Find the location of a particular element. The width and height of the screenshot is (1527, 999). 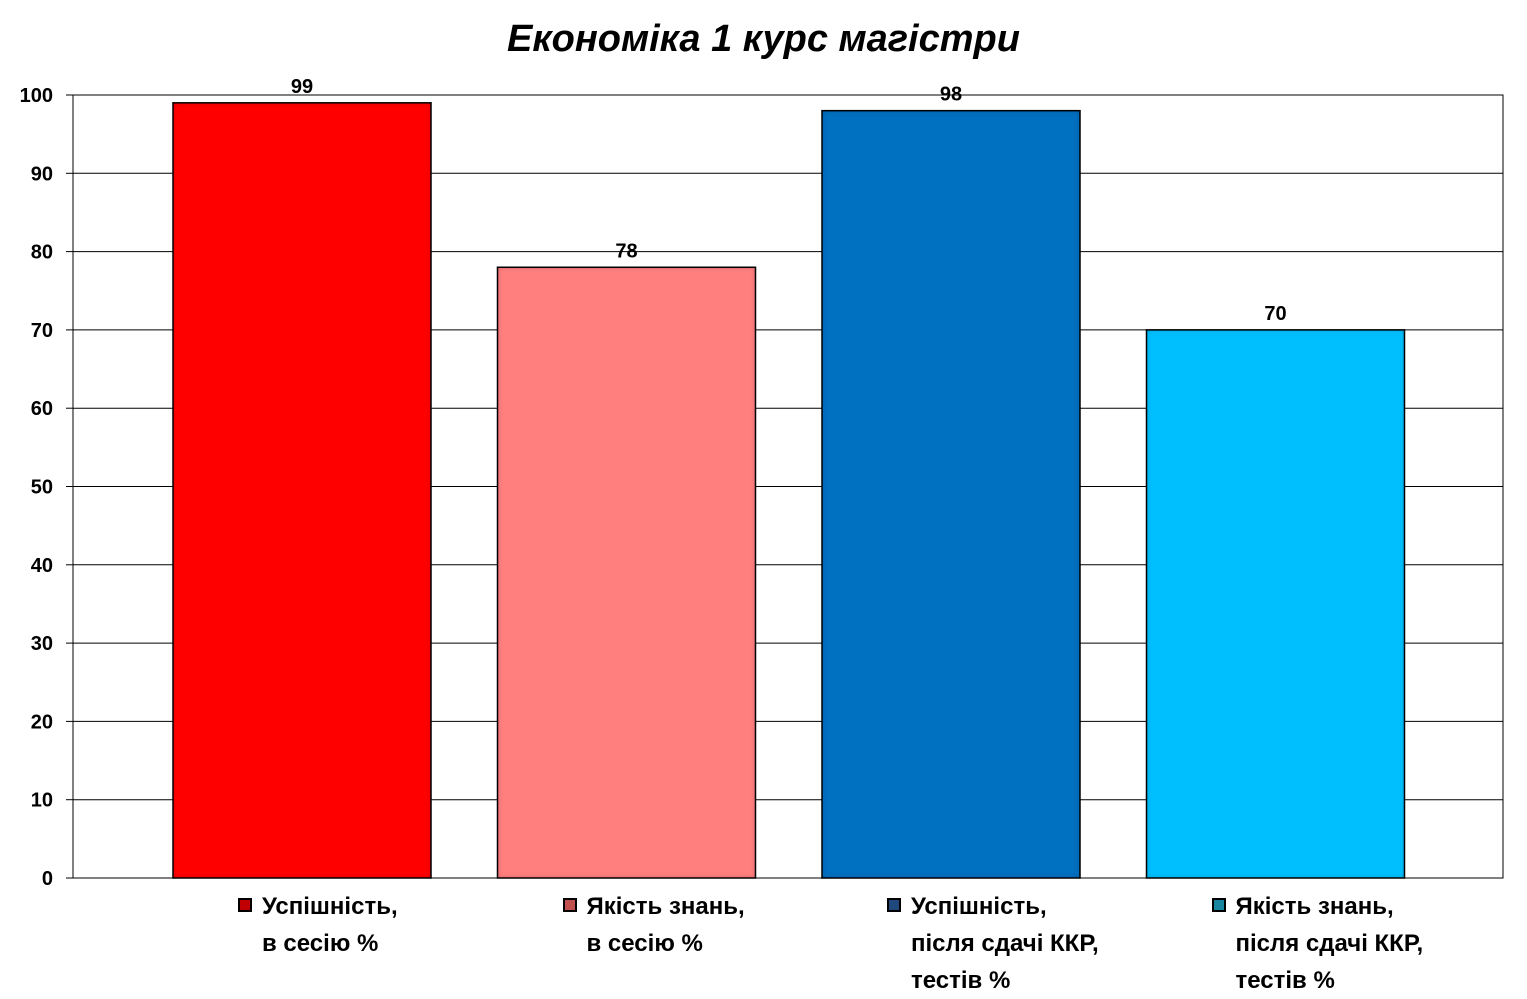

y-tick-label: 20 is located at coordinates (42, 722).